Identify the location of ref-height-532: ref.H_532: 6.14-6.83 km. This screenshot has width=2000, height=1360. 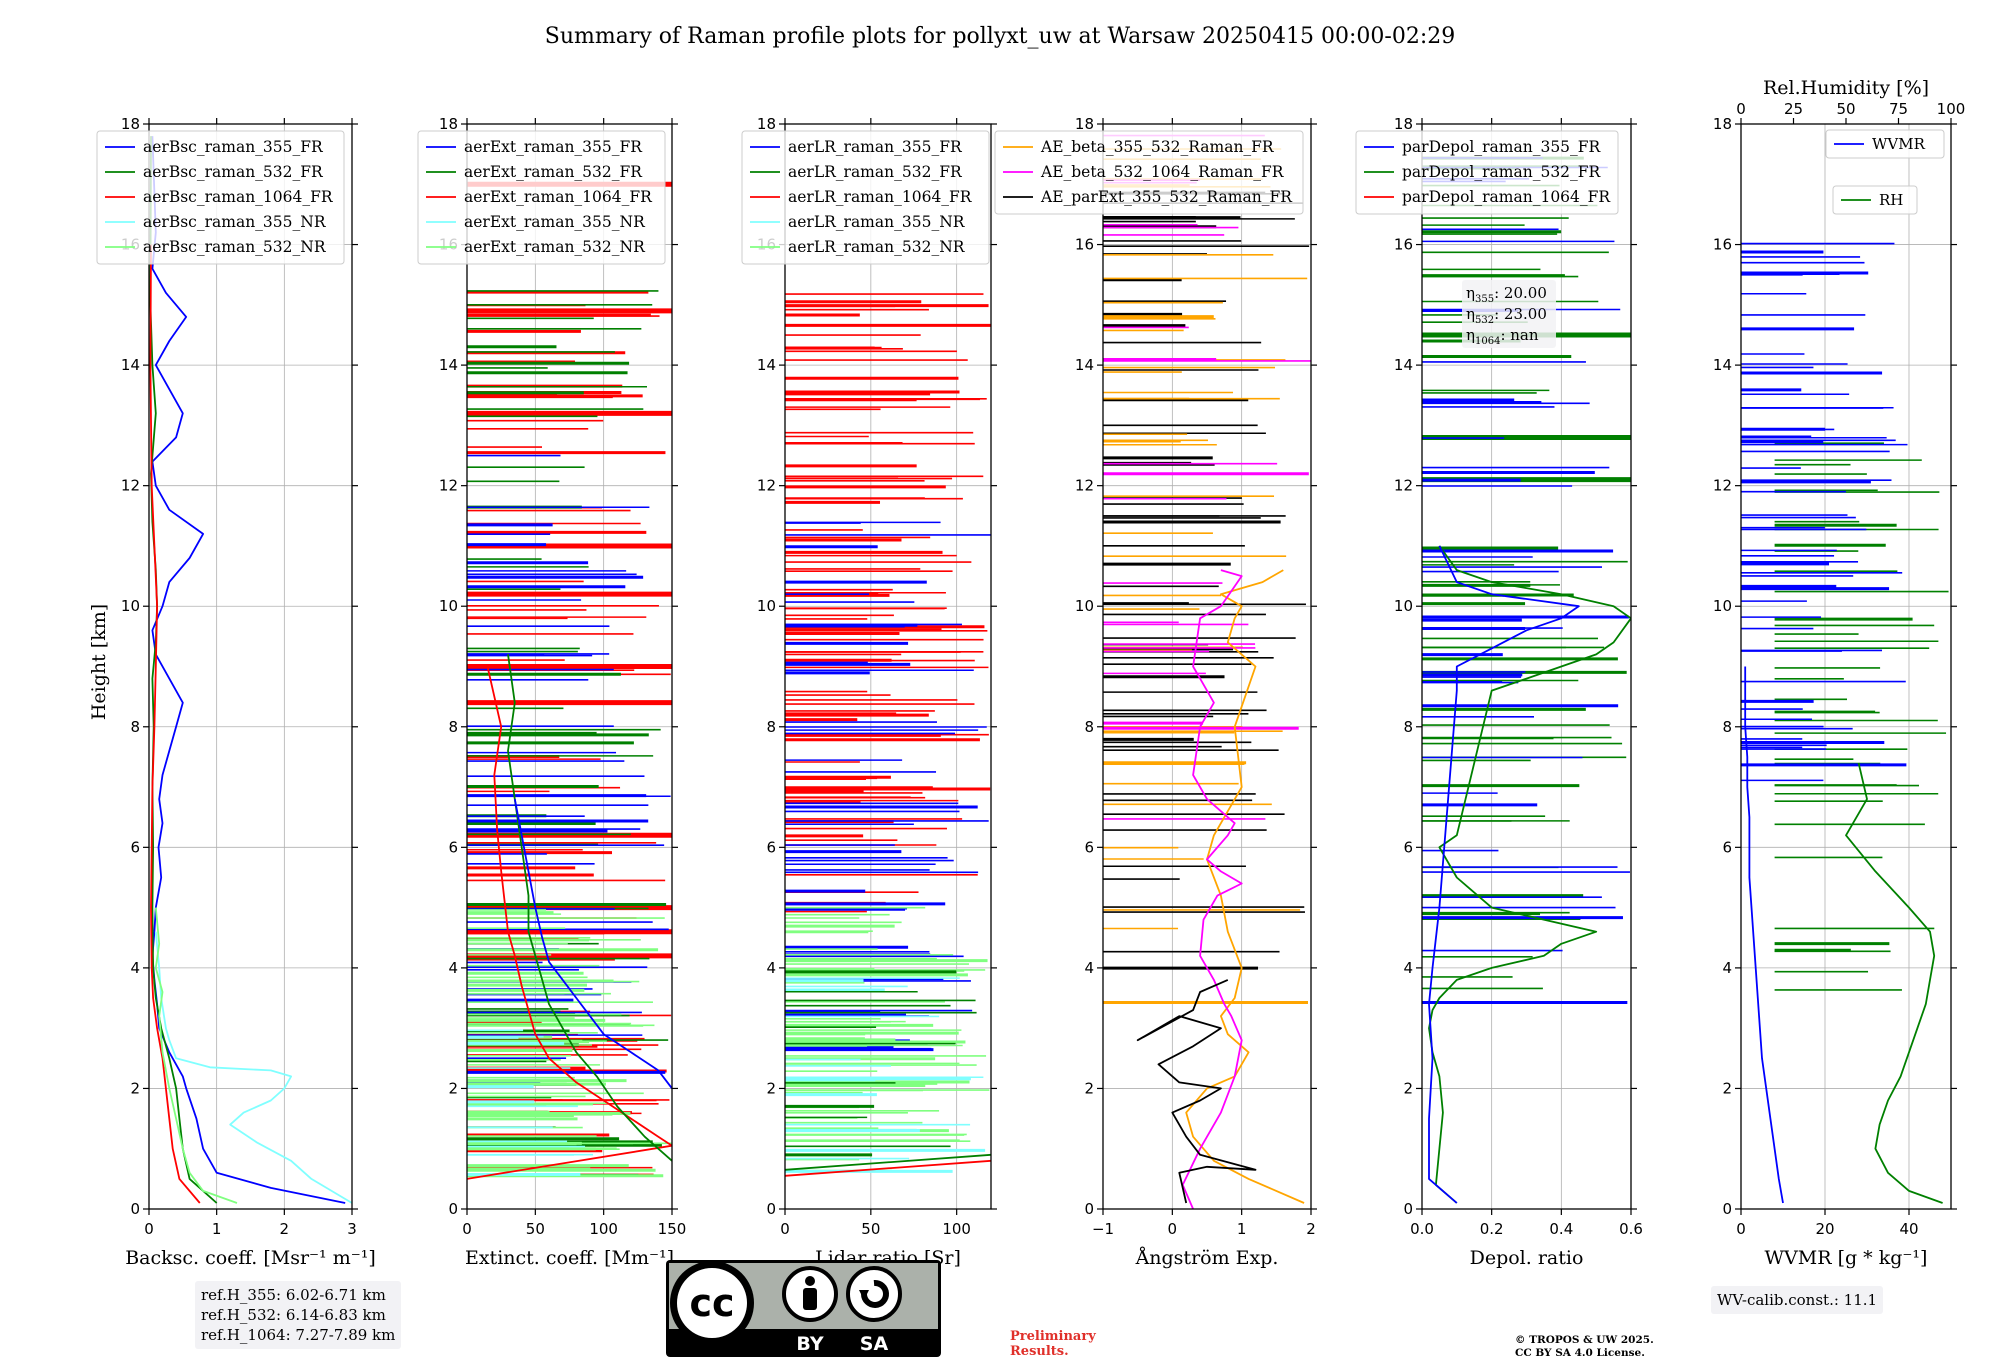
(293, 1315).